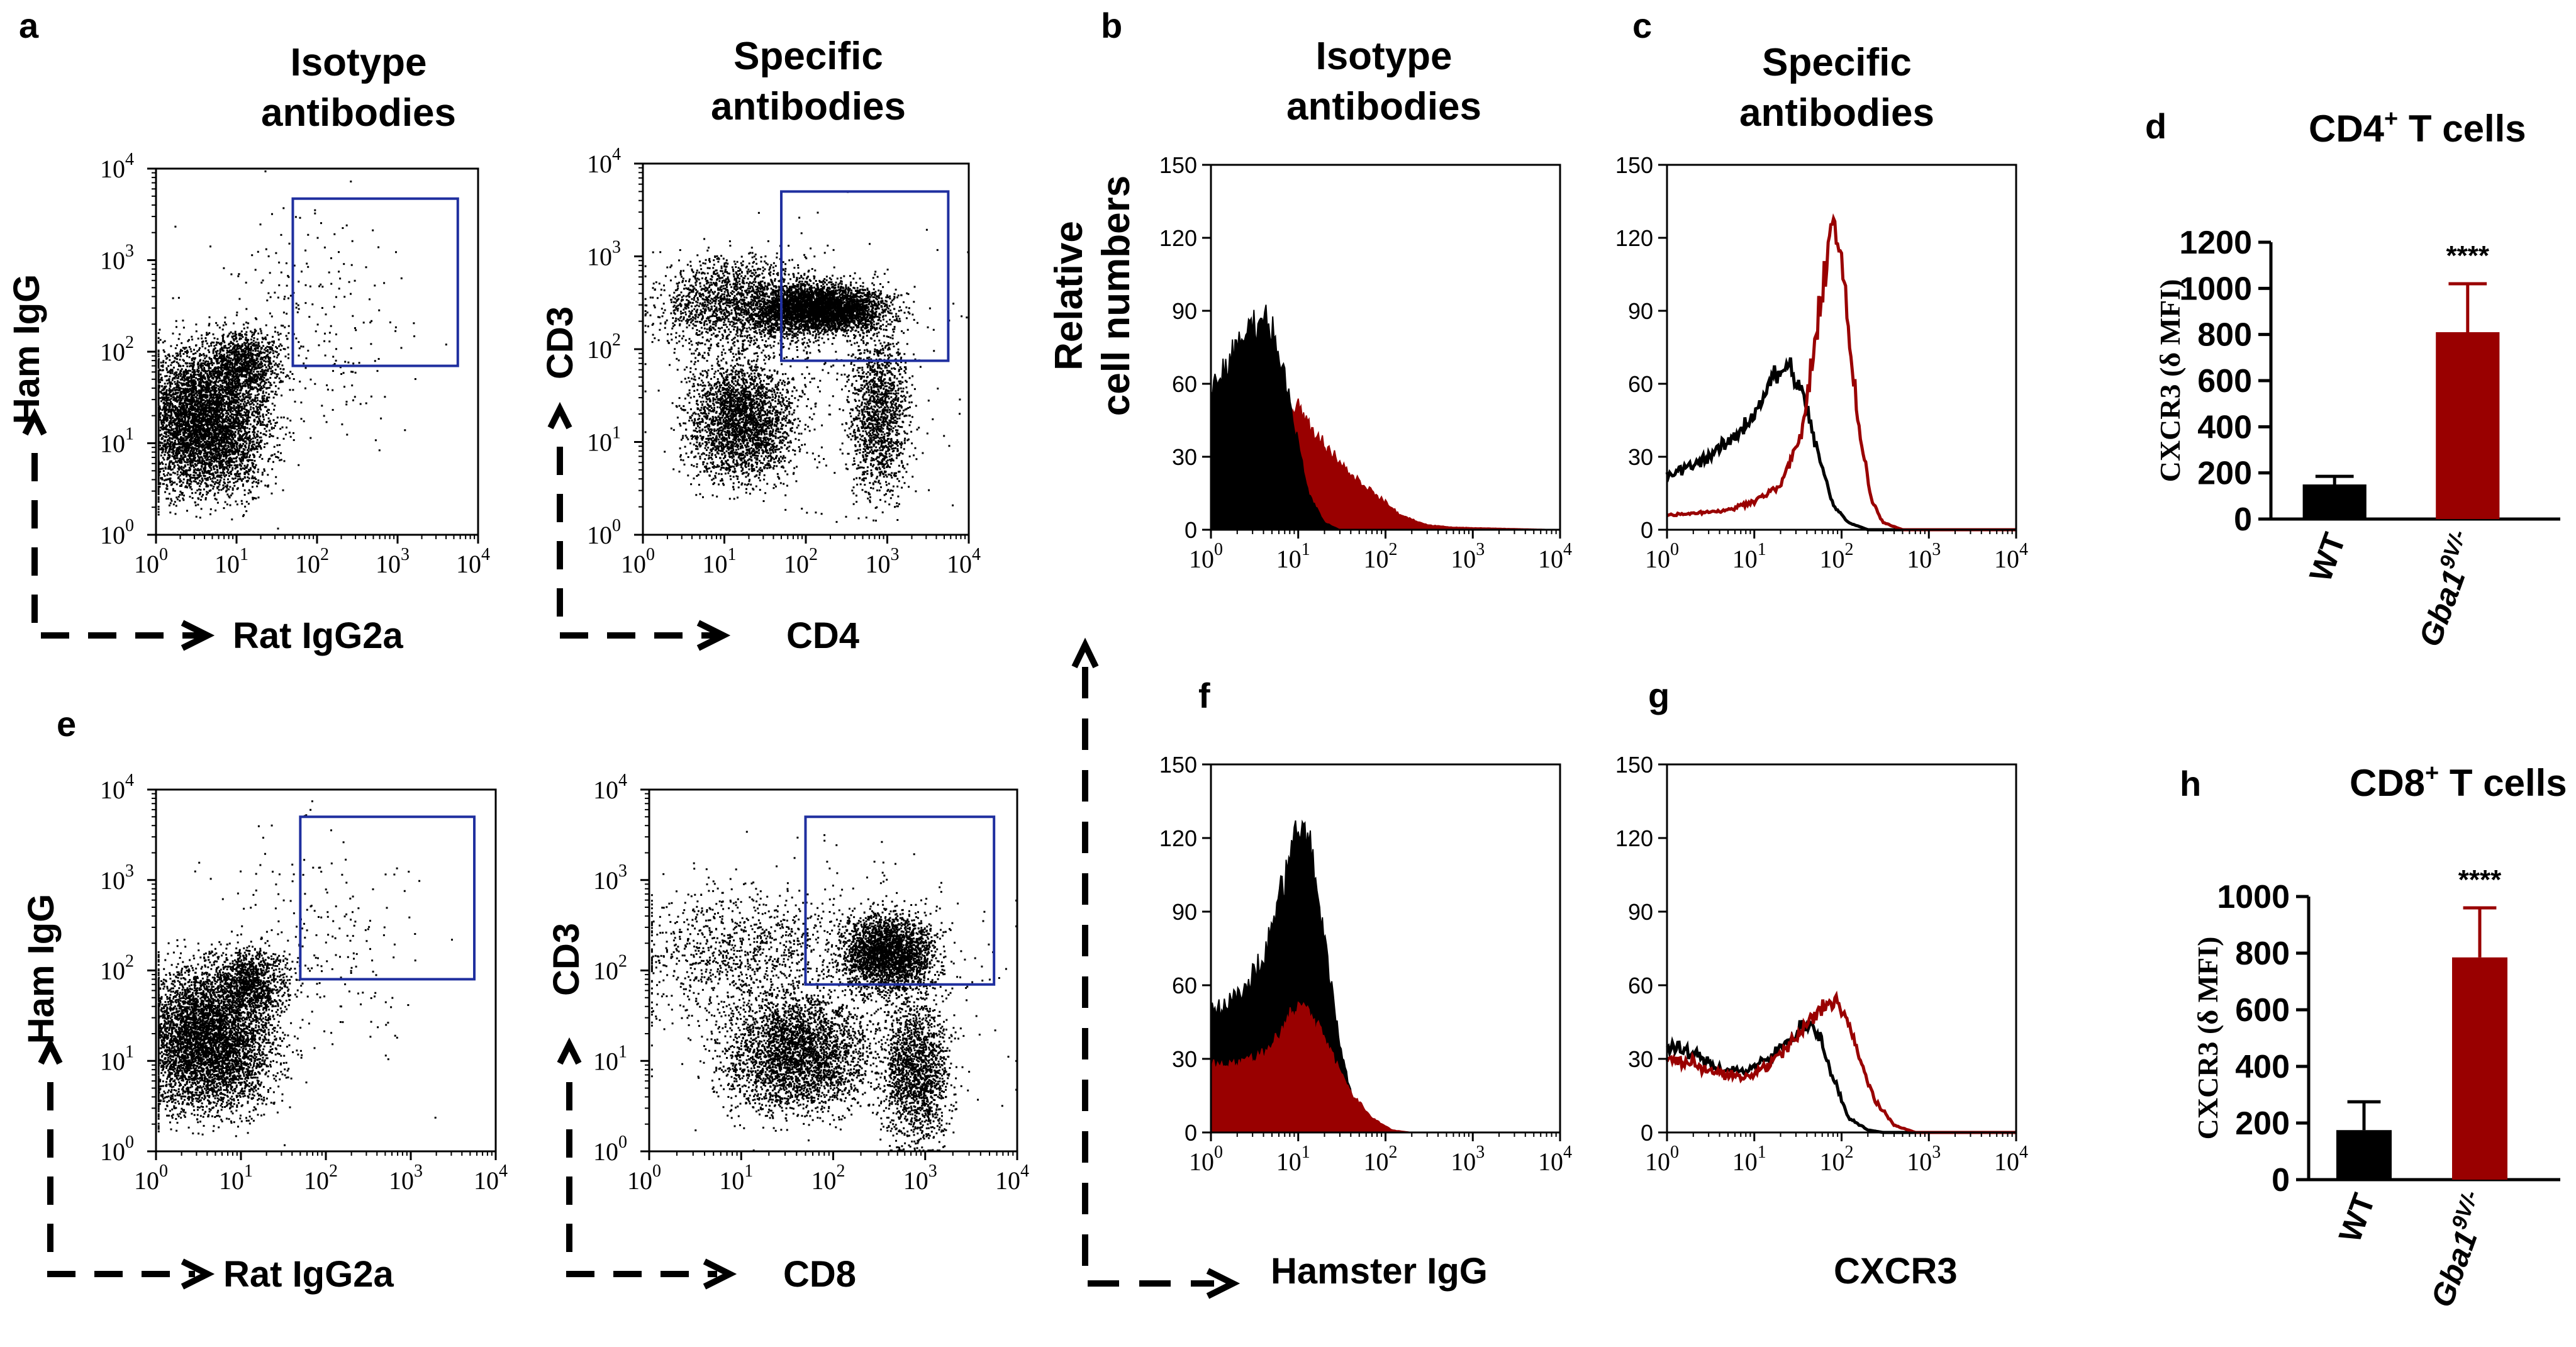  I want to click on x-tick-label-a2-1: 10¹, so click(720, 561).